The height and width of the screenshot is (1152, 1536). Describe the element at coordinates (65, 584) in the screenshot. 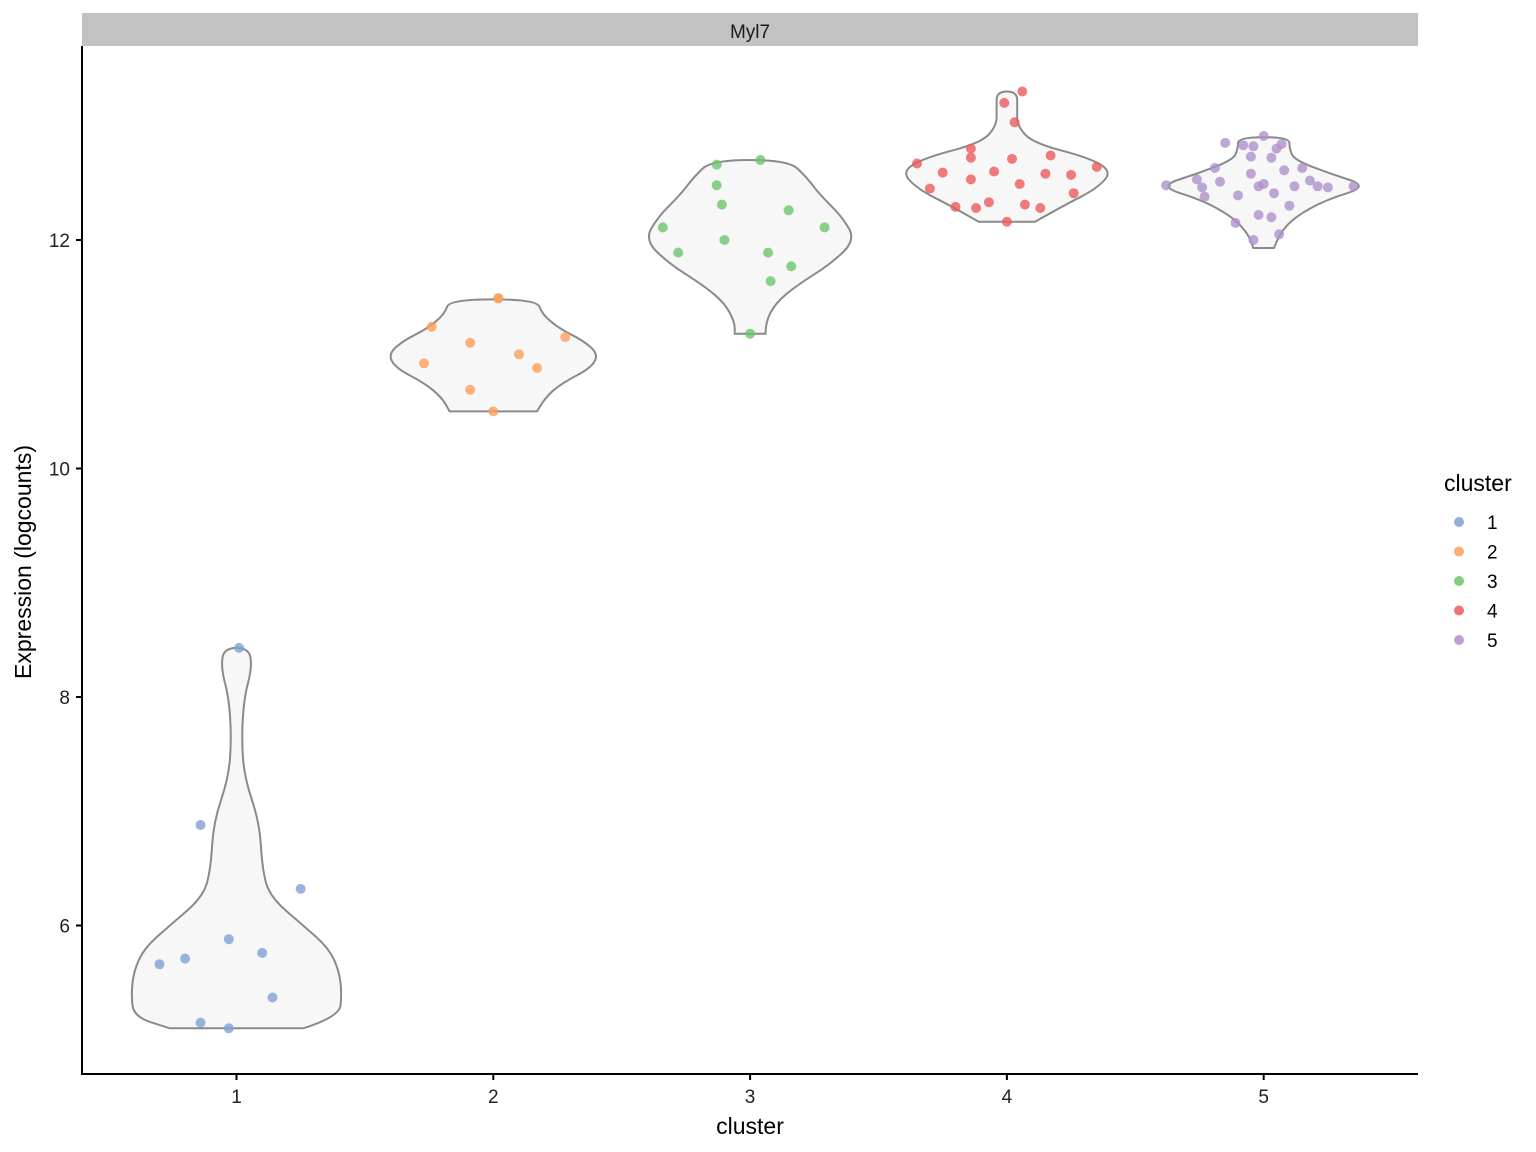

I see `y-axis-ticks: 6 8 10 12` at that location.